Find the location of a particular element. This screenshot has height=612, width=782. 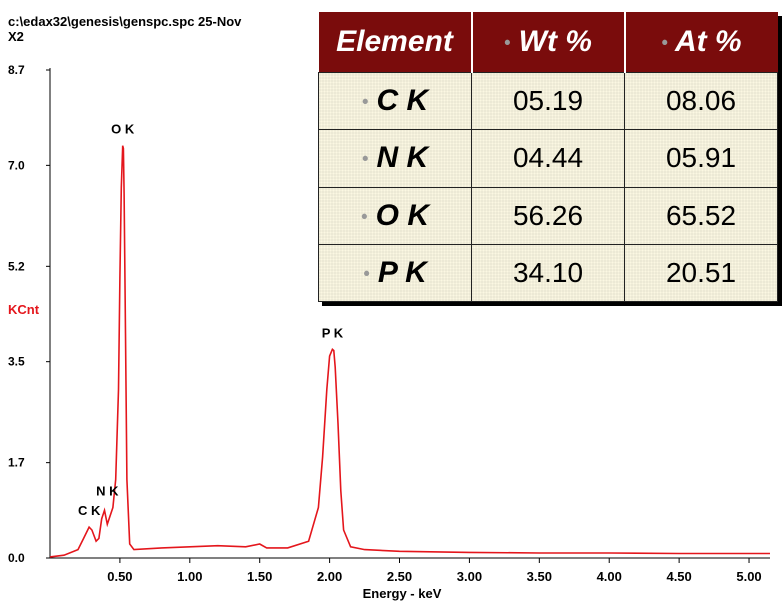

cell-element: • C K is located at coordinates (395, 101).